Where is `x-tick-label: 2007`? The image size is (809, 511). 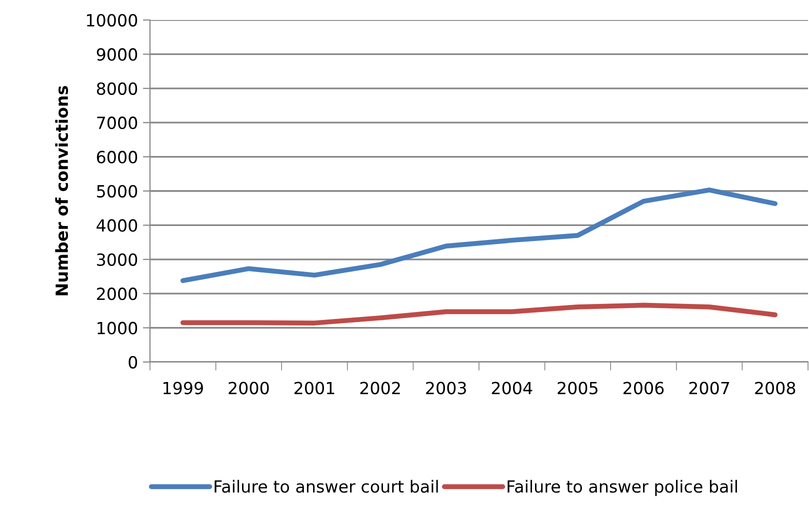 x-tick-label: 2007 is located at coordinates (709, 388).